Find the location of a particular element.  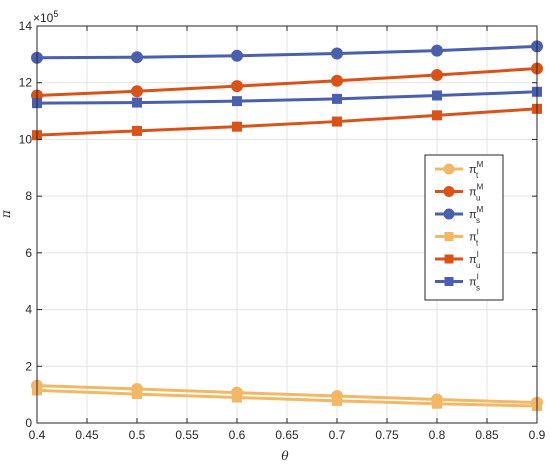

x-tick-label: 0.75 is located at coordinates (387, 435).